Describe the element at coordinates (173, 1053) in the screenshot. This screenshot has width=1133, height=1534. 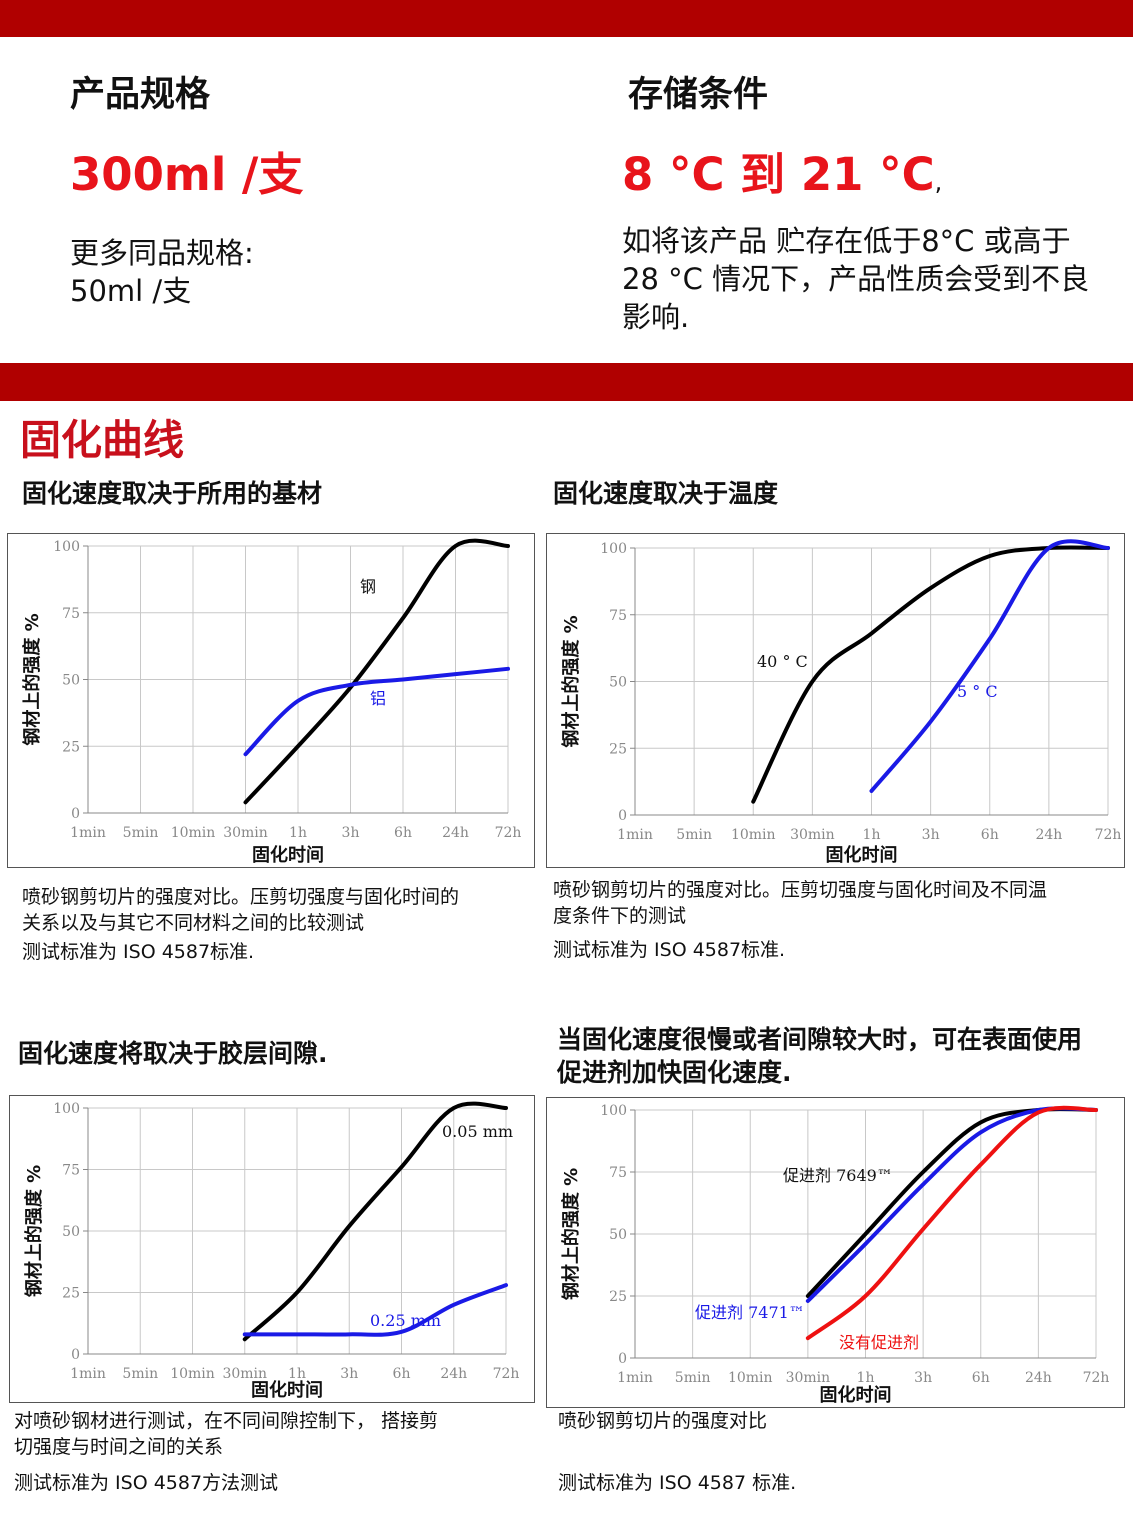
I see `panel-3-subtitle: 固化速度将取决于胶层间隙.` at that location.